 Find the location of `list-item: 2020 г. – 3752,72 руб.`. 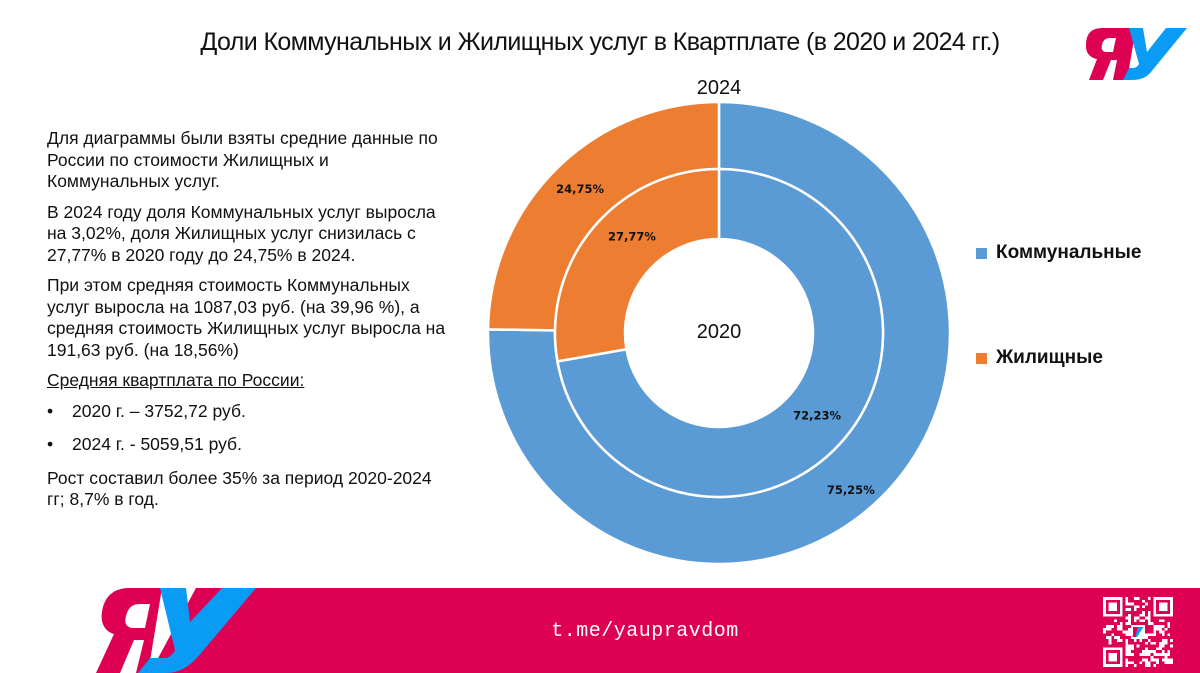

list-item: 2020 г. – 3752,72 руб. is located at coordinates (247, 412).